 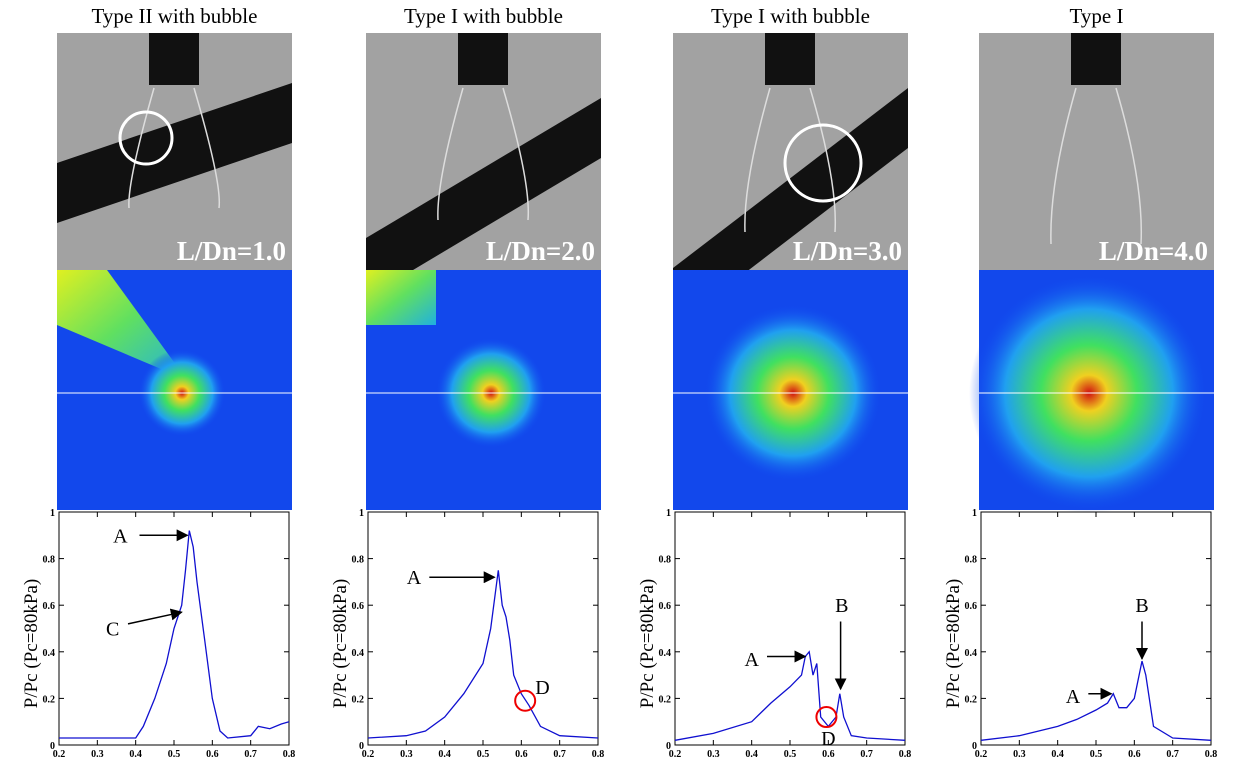 What do you see at coordinates (847, 251) in the screenshot?
I see `photo-label: L/Dn=3.0` at bounding box center [847, 251].